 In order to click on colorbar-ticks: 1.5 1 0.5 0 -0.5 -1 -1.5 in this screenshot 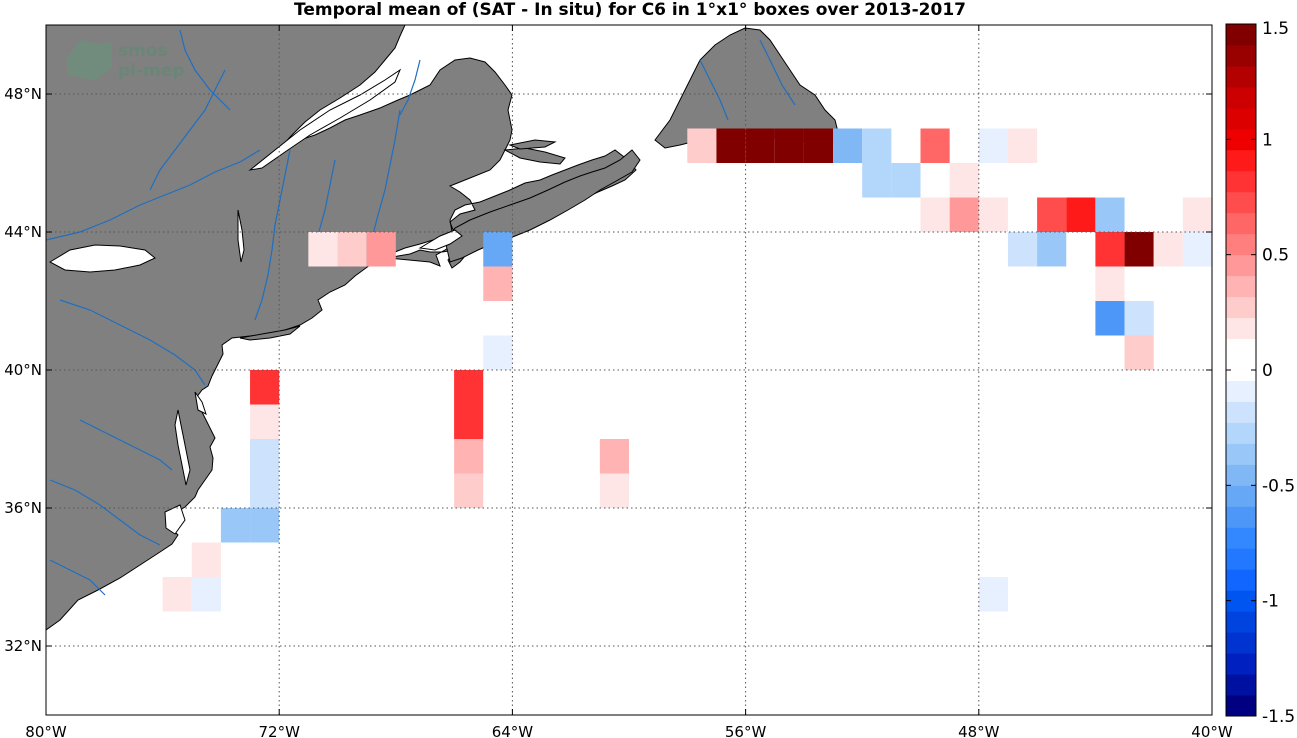, I will do `click(1260, 373)`.